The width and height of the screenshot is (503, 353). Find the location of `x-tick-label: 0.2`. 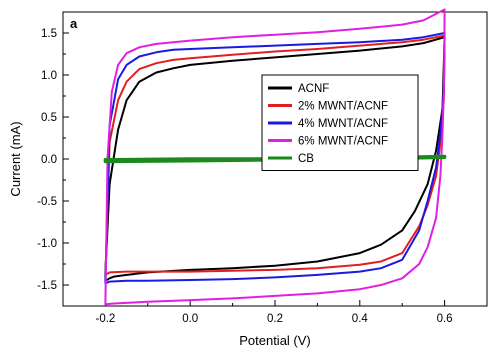

x-tick-label: 0.2 is located at coordinates (275, 319).